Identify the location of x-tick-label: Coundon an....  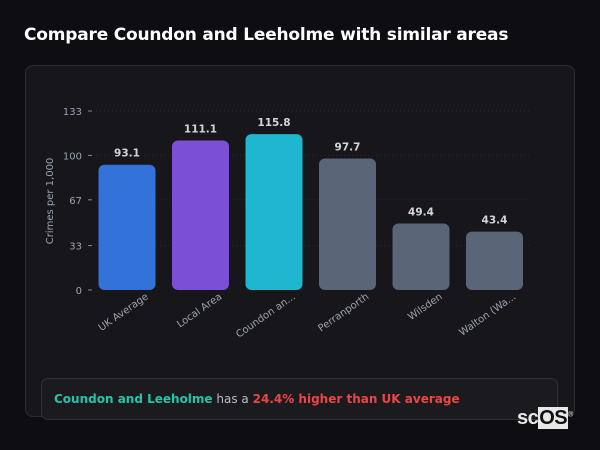
(265, 315).